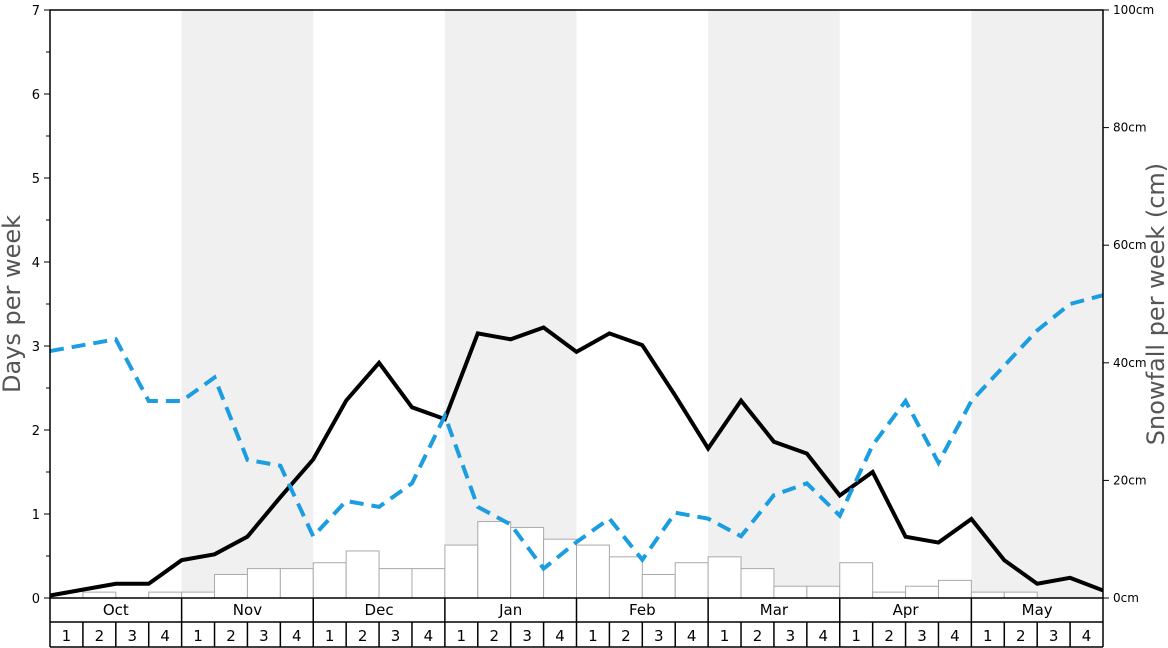 The image size is (1168, 648). Describe the element at coordinates (1037, 610) in the screenshot. I see `month-label-may: May` at that location.